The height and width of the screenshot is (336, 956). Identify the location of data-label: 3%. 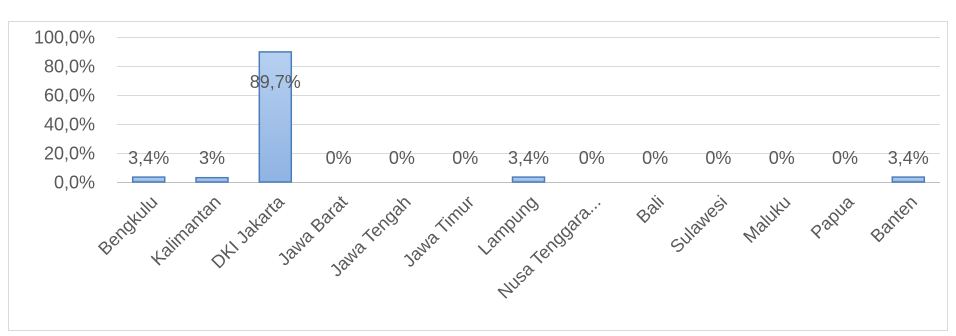
(212, 158).